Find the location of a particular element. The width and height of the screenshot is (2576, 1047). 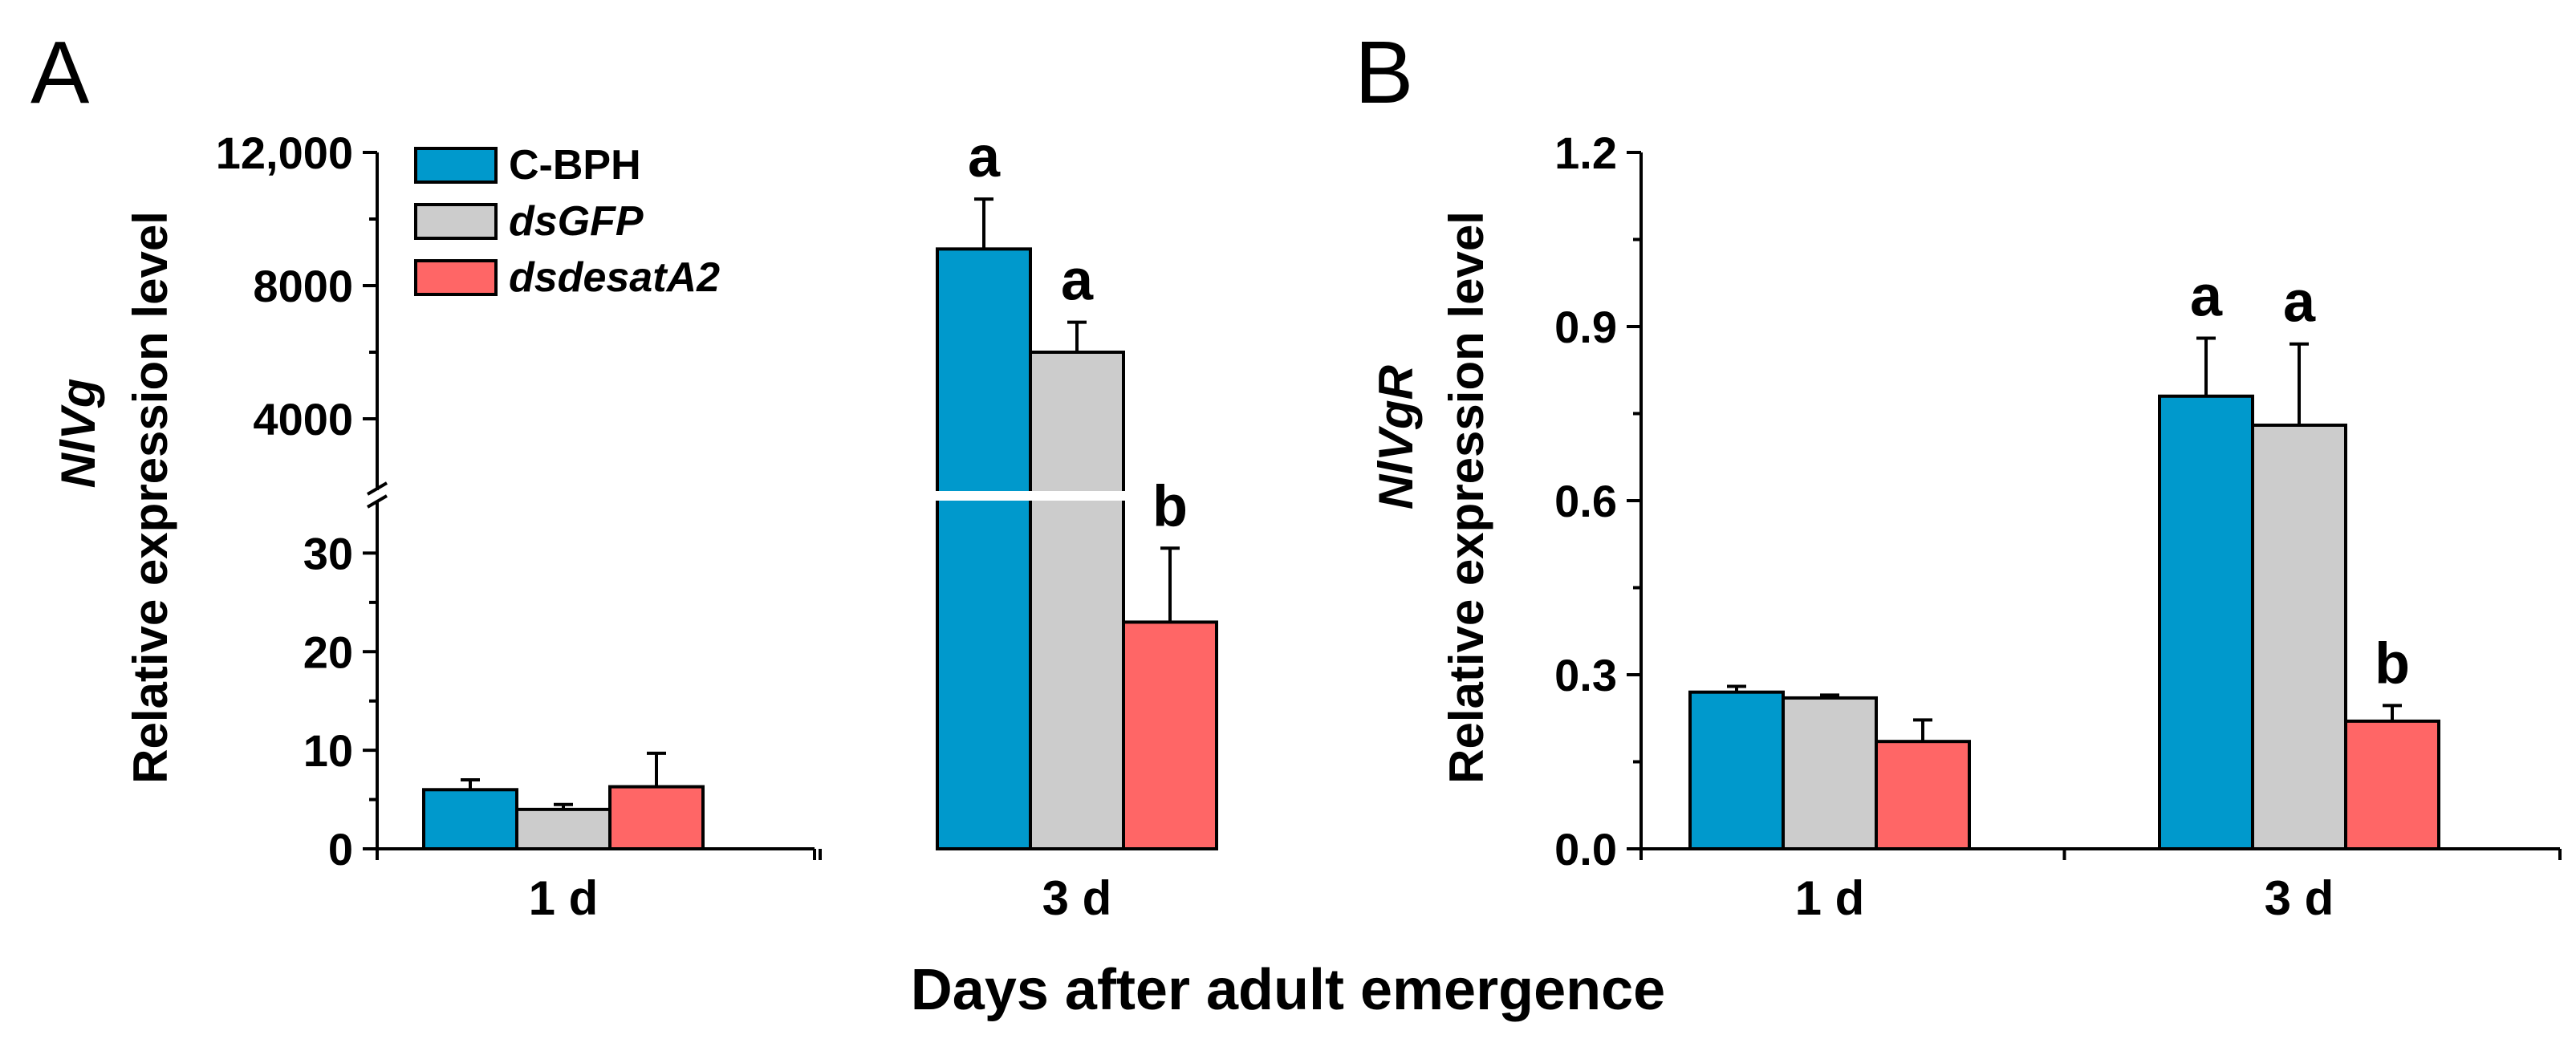

shared-x-axis-label: Days after adult emergence is located at coordinates (1288, 990).